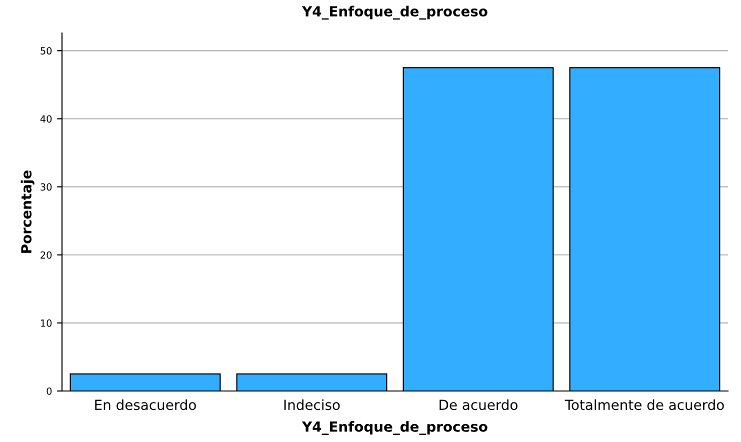  Describe the element at coordinates (644, 404) in the screenshot. I see `x-tick-label: Totalmente de acuerdo` at that location.